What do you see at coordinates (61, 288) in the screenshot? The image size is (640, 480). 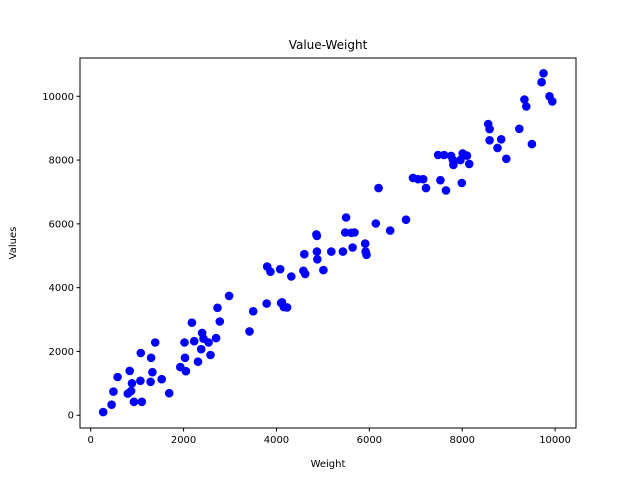 I see `y-tick-label: 4000` at bounding box center [61, 288].